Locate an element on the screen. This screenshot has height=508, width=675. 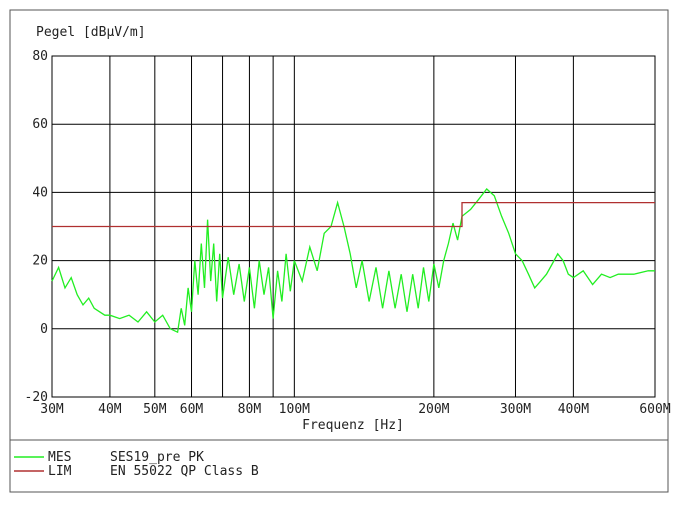
y-tick-label: -20 is located at coordinates (36, 397).